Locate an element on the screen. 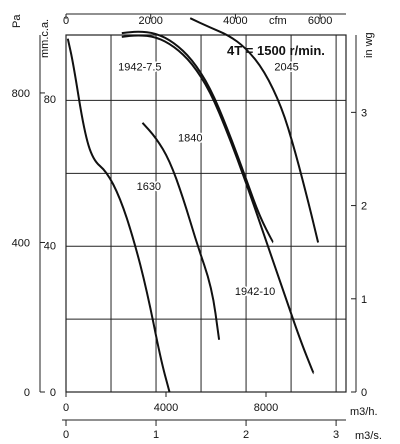 The height and width of the screenshot is (444, 400). cfm-tick-label: 2000 is located at coordinates (150, 21).